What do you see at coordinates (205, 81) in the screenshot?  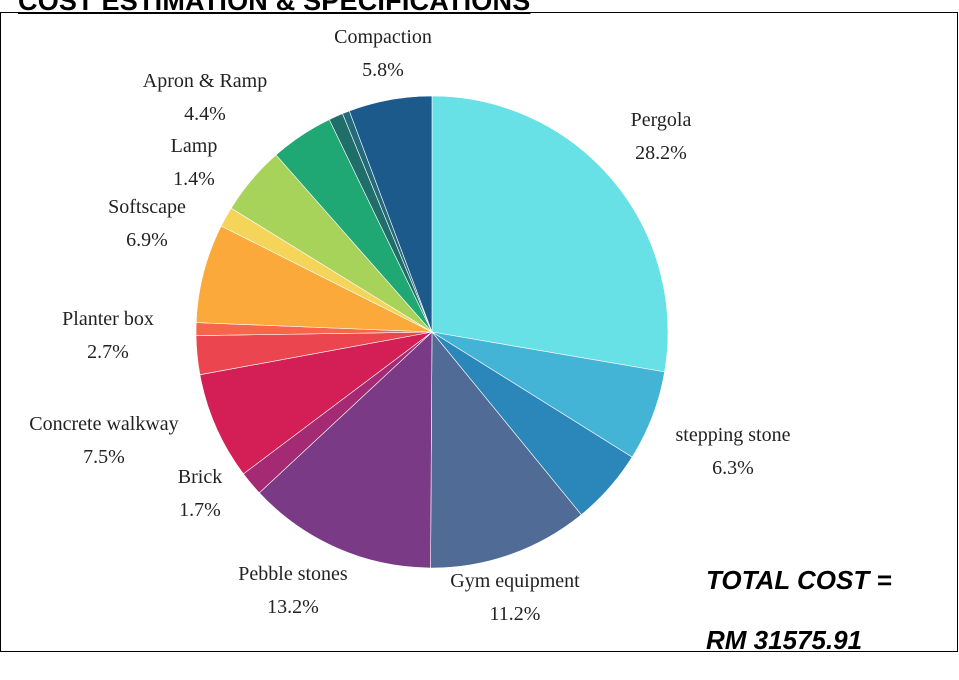 I see `slice-label-apron-ramp: Apron & Ramp` at bounding box center [205, 81].